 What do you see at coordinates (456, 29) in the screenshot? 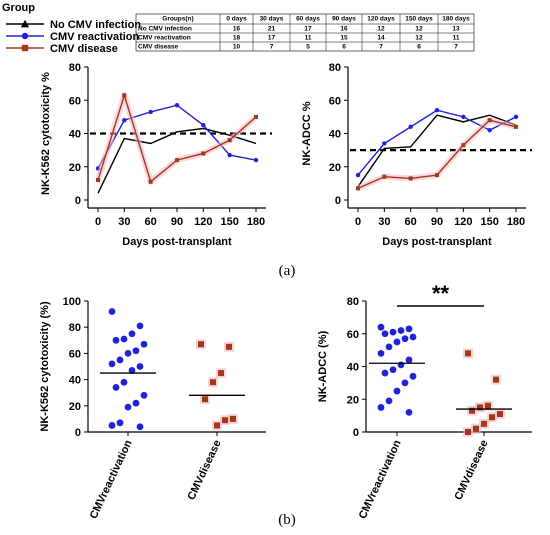
I see `table-cell: 13` at bounding box center [456, 29].